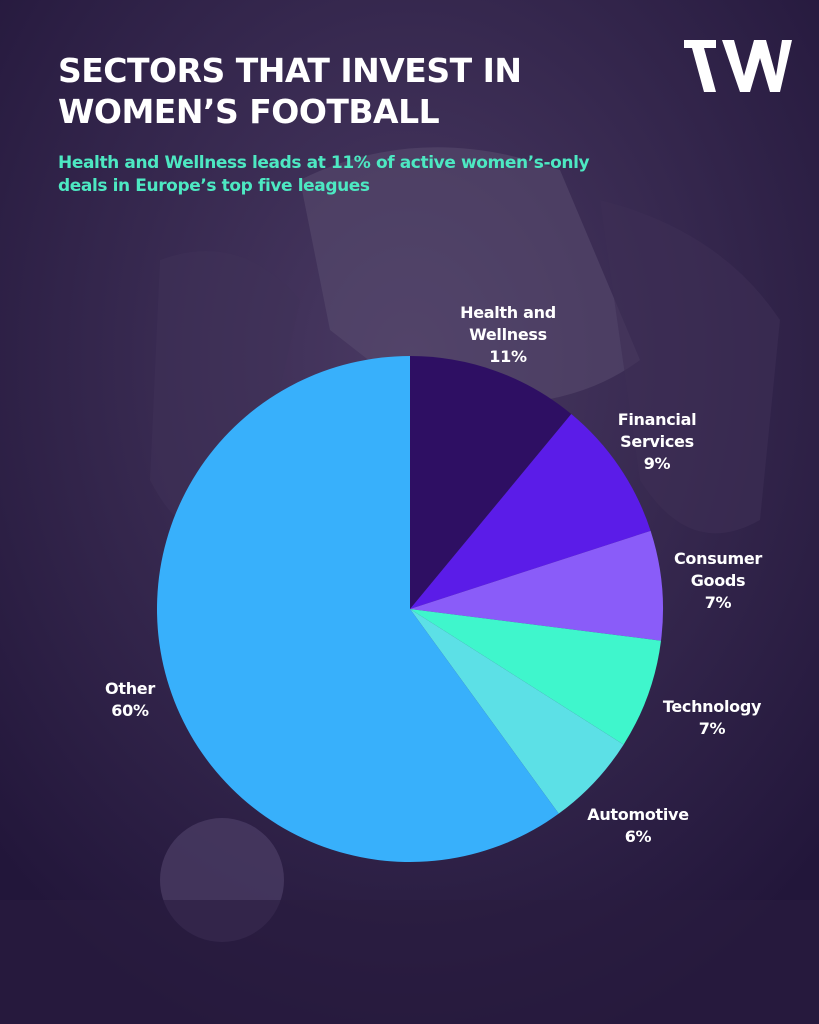  I want to click on w-logo-icon, so click(738, 66).